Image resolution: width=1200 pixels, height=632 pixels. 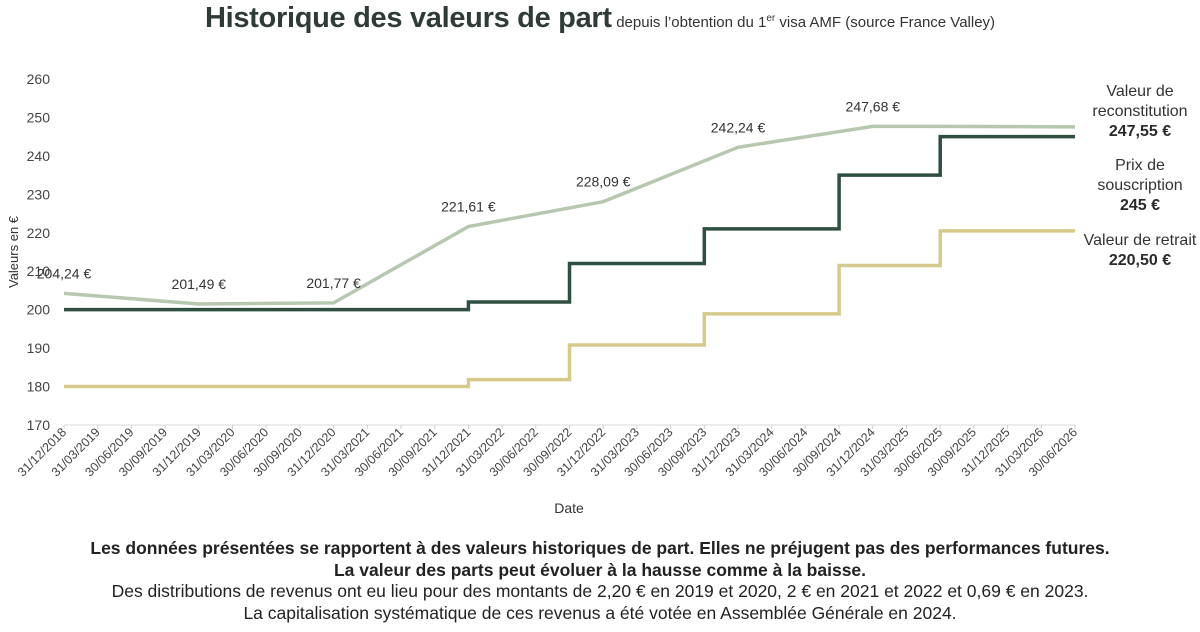 I want to click on data-label: 242,24 €, so click(x=738, y=127).